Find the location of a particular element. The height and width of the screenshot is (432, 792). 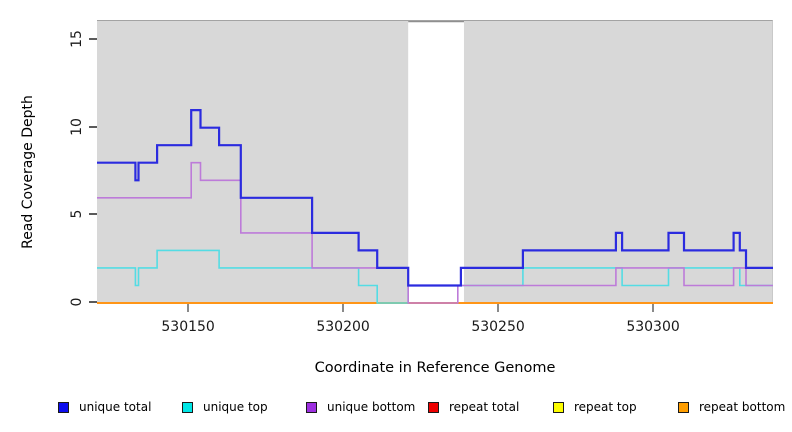

y-tick-label: 10 is located at coordinates (77, 126).